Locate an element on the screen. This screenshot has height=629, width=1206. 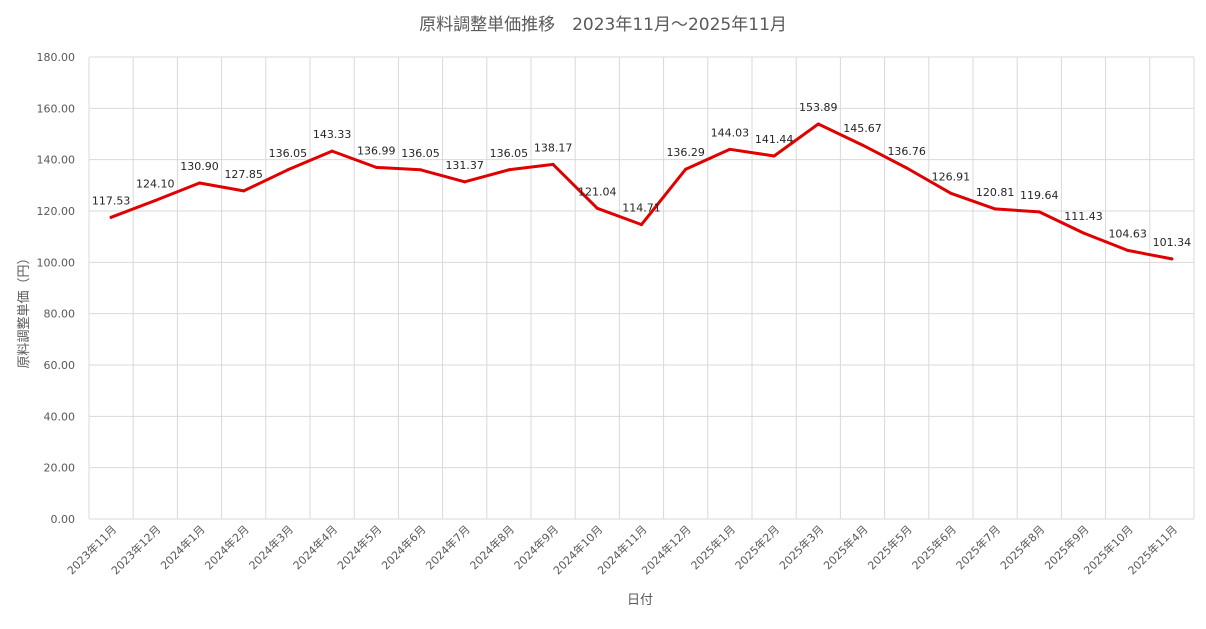
data-label: 136.99 is located at coordinates (376, 150).